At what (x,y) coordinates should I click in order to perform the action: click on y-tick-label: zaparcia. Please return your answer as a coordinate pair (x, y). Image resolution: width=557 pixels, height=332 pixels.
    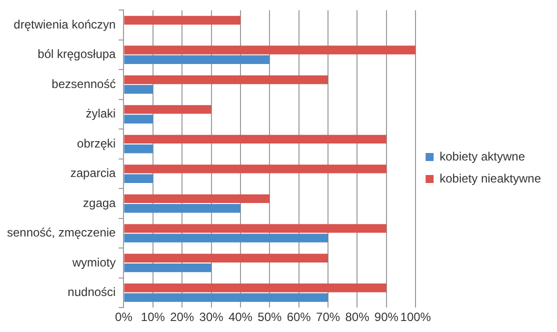
    Looking at the image, I should click on (93, 173).